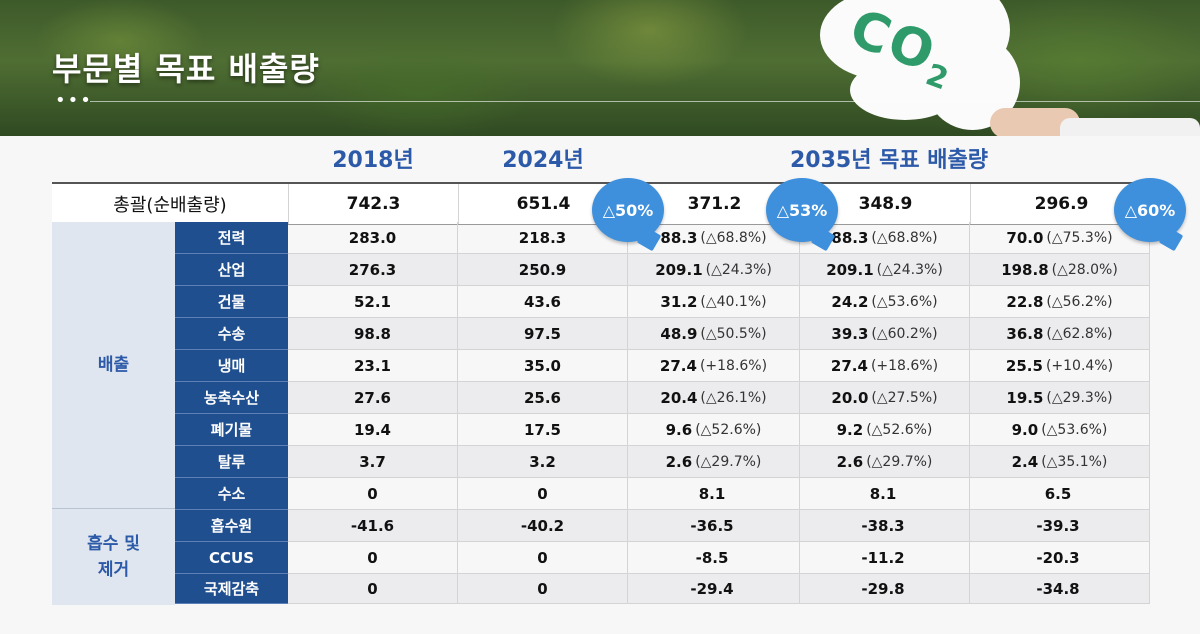 This screenshot has width=1200, height=634. I want to click on value-target-1: 27.4 (+18.6%), so click(714, 366).